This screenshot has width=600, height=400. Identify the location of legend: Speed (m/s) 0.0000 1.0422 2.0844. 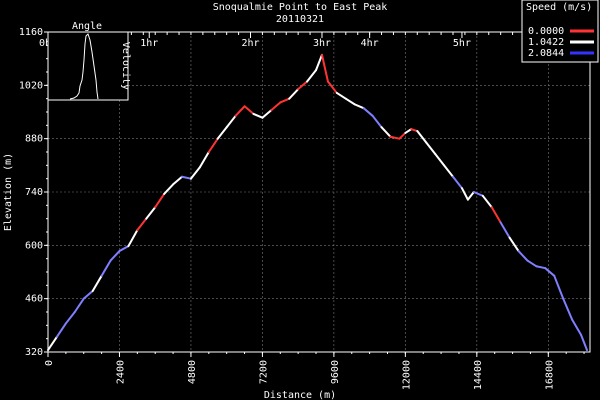
(560, 31).